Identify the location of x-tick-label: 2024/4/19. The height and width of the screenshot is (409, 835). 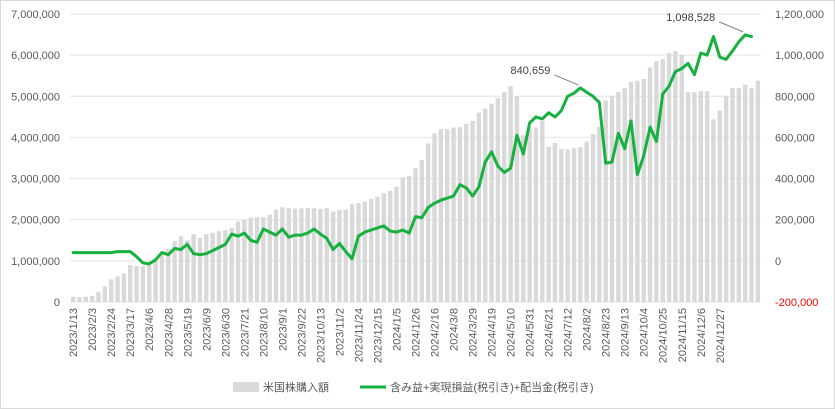
(493, 332).